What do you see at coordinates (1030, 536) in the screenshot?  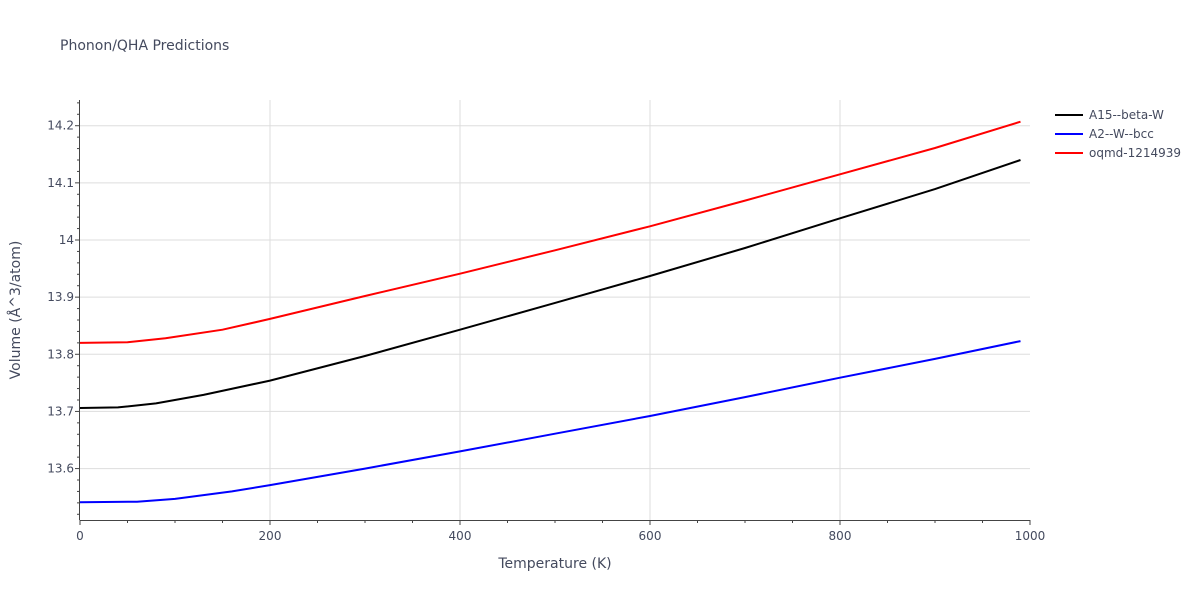 I see `x-tick-label: 1000` at bounding box center [1030, 536].